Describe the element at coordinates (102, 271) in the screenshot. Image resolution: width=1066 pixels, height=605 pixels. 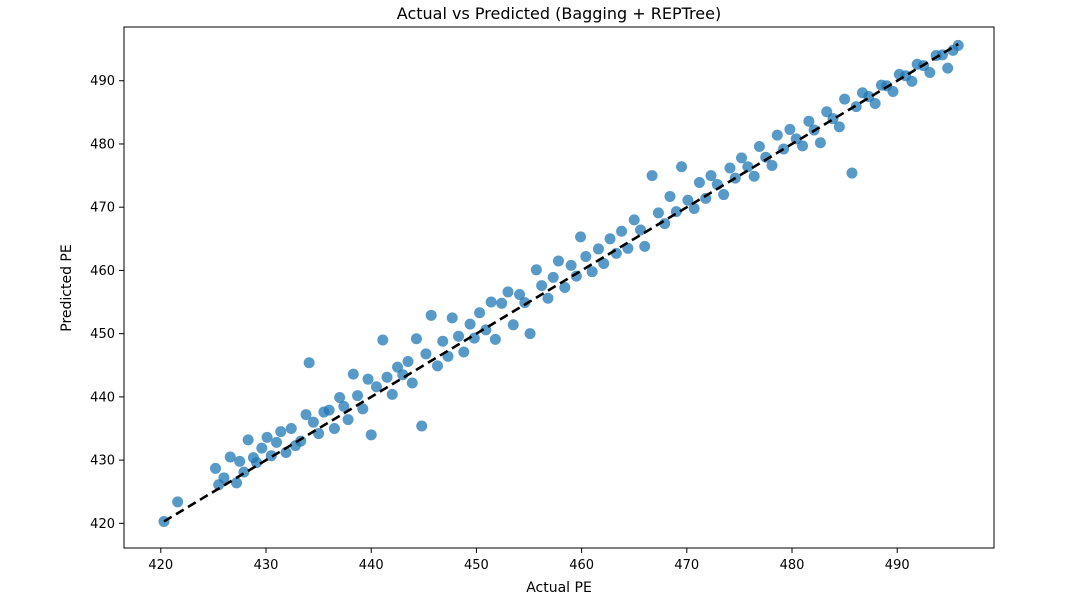
I see `y-tick-label: 460` at that location.